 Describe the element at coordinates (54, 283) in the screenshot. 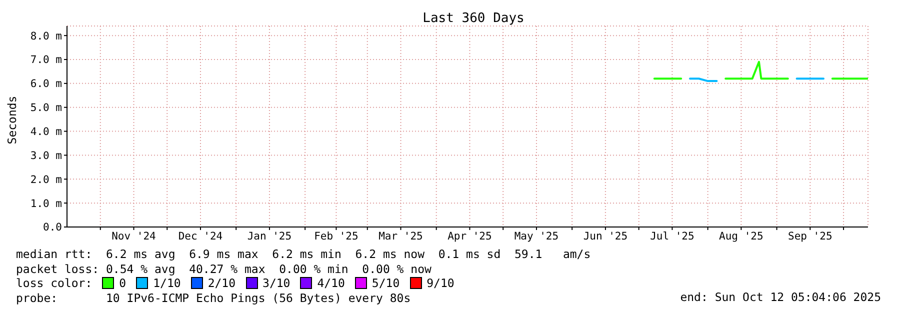

I see `legend-title: loss color:` at that location.